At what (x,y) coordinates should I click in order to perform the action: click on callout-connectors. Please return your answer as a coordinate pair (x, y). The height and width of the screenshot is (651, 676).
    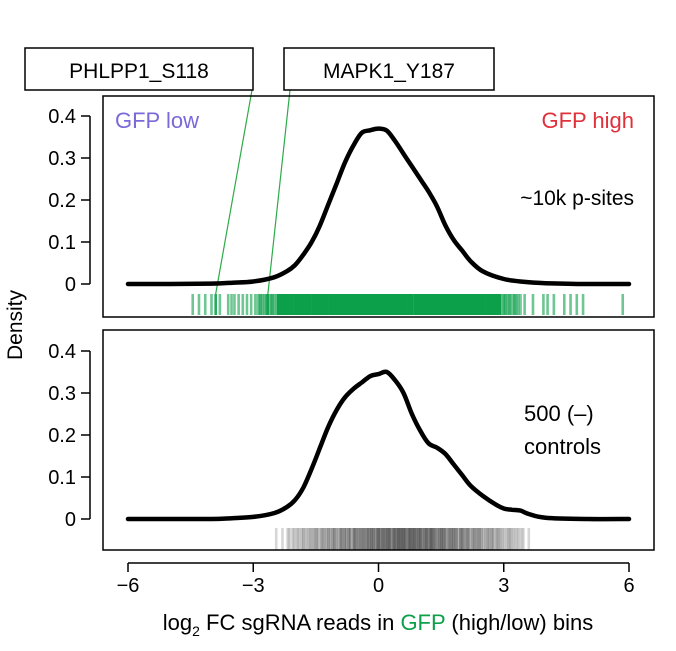
    Looking at the image, I should click on (252, 202).